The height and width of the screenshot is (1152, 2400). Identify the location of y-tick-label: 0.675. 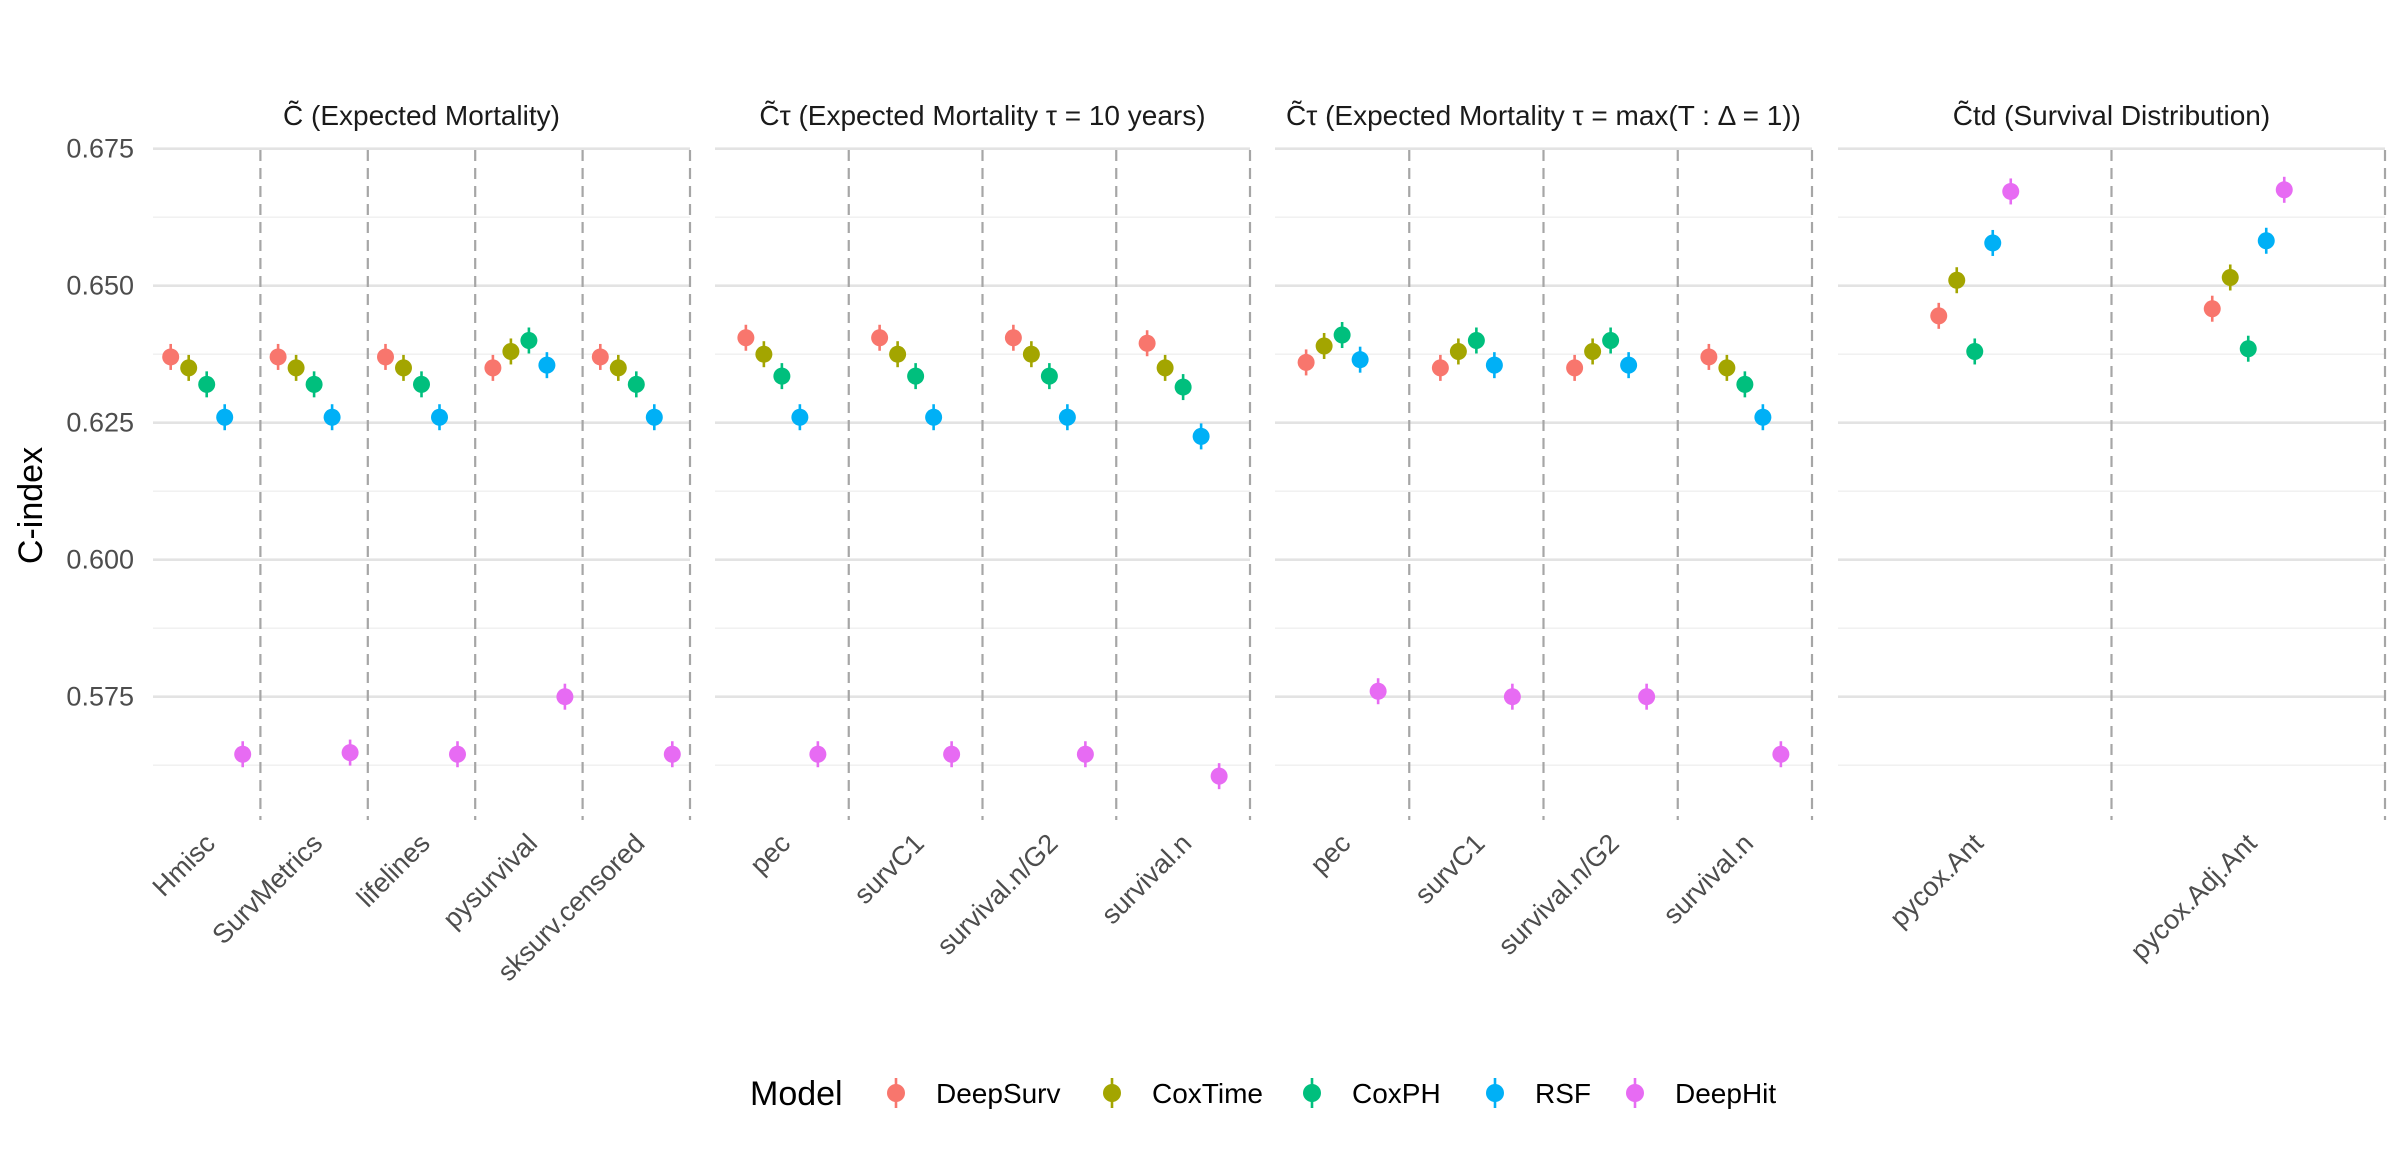
(100, 149).